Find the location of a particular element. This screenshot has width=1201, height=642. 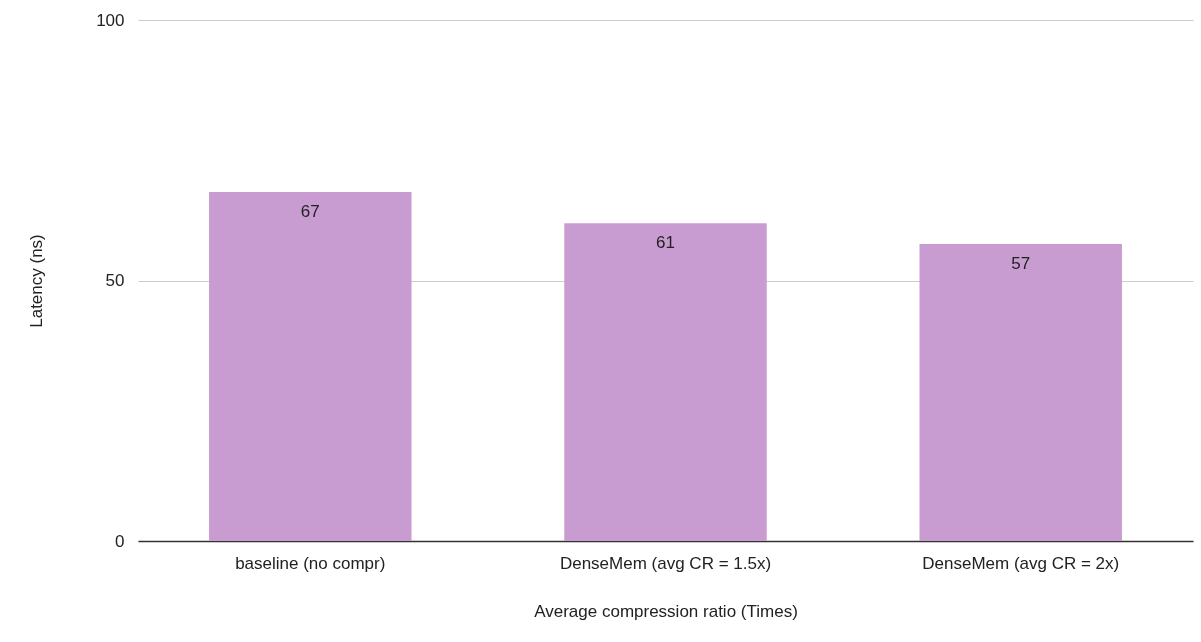

data-label: 67 is located at coordinates (310, 211).